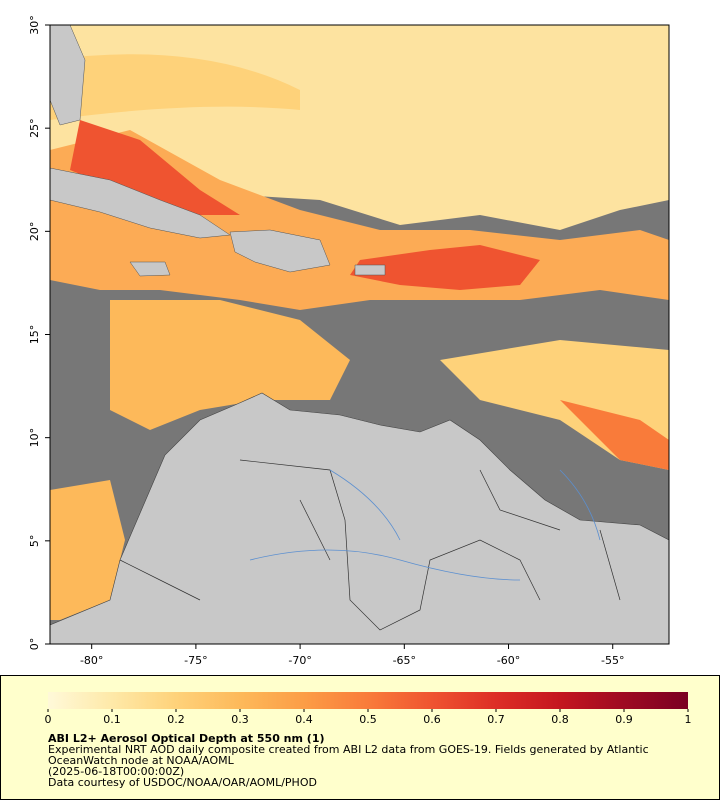 Image resolution: width=720 pixels, height=800 pixels. What do you see at coordinates (48, 719) in the screenshot?
I see `colorbar-tick-label: 0` at bounding box center [48, 719].